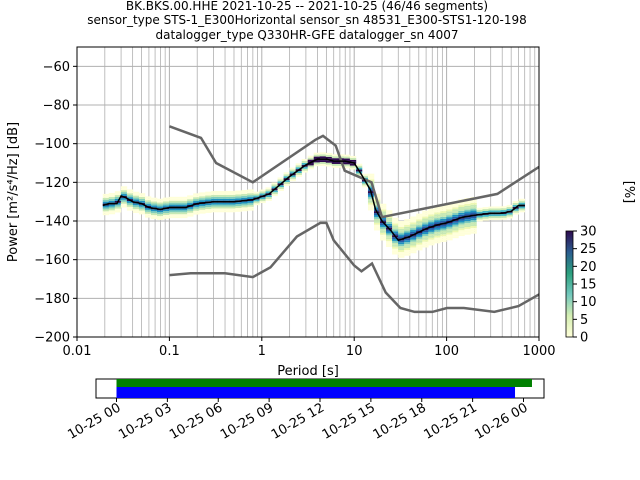  I want to click on colorbar-tick-label: 20, so click(588, 267).